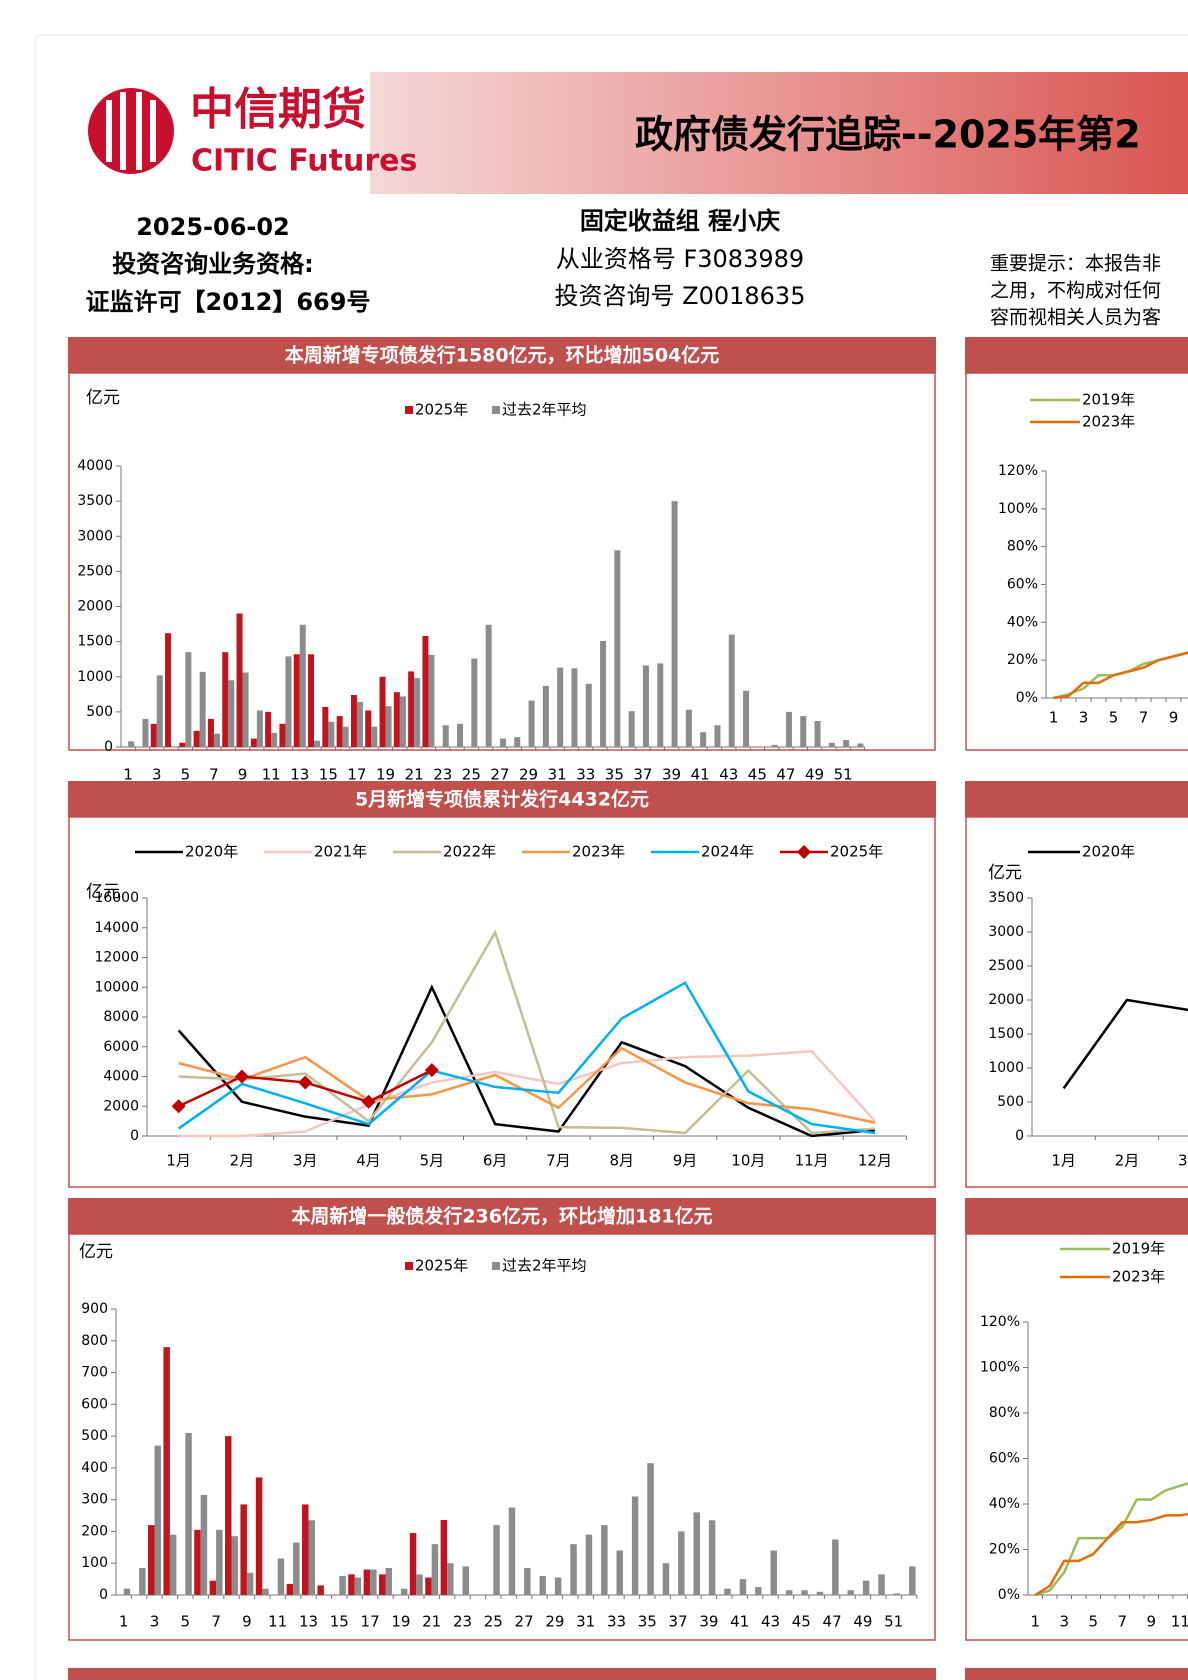  What do you see at coordinates (502, 355) in the screenshot?
I see `panel-title: 本周新增专项债发行1580亿元，环比增加504亿元` at bounding box center [502, 355].